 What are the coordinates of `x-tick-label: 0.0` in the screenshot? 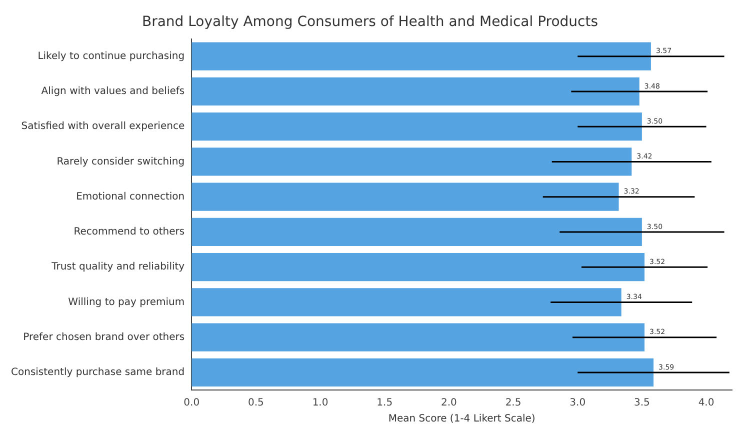 It's located at (192, 403).